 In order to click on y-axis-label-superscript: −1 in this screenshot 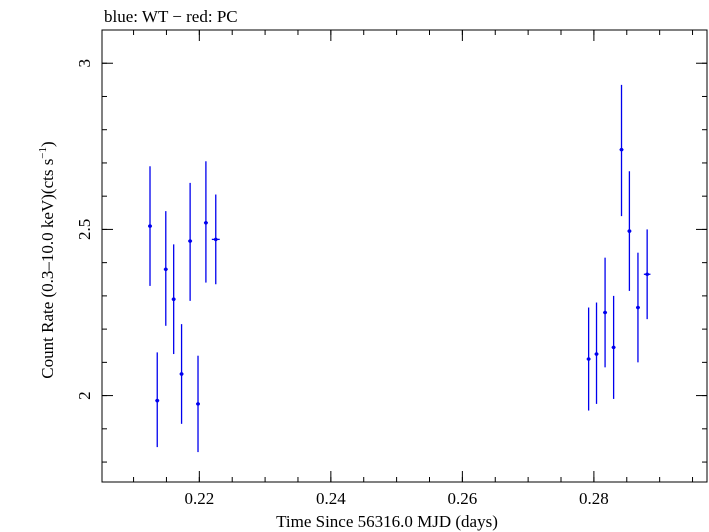, I will do `click(43, 153)`.